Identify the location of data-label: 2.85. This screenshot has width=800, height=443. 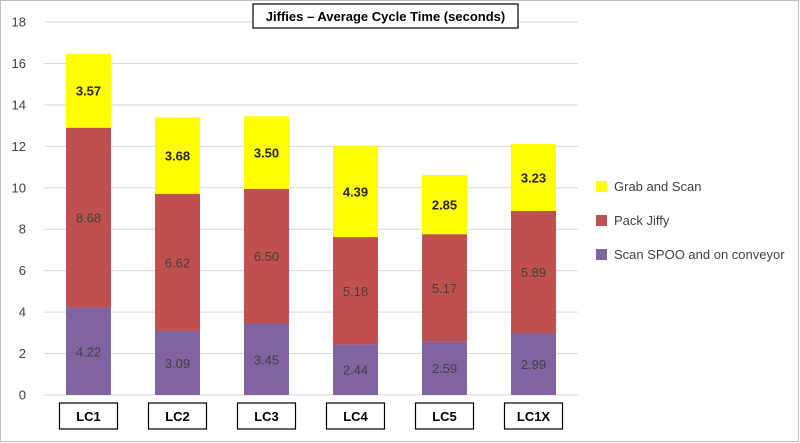
(444, 205).